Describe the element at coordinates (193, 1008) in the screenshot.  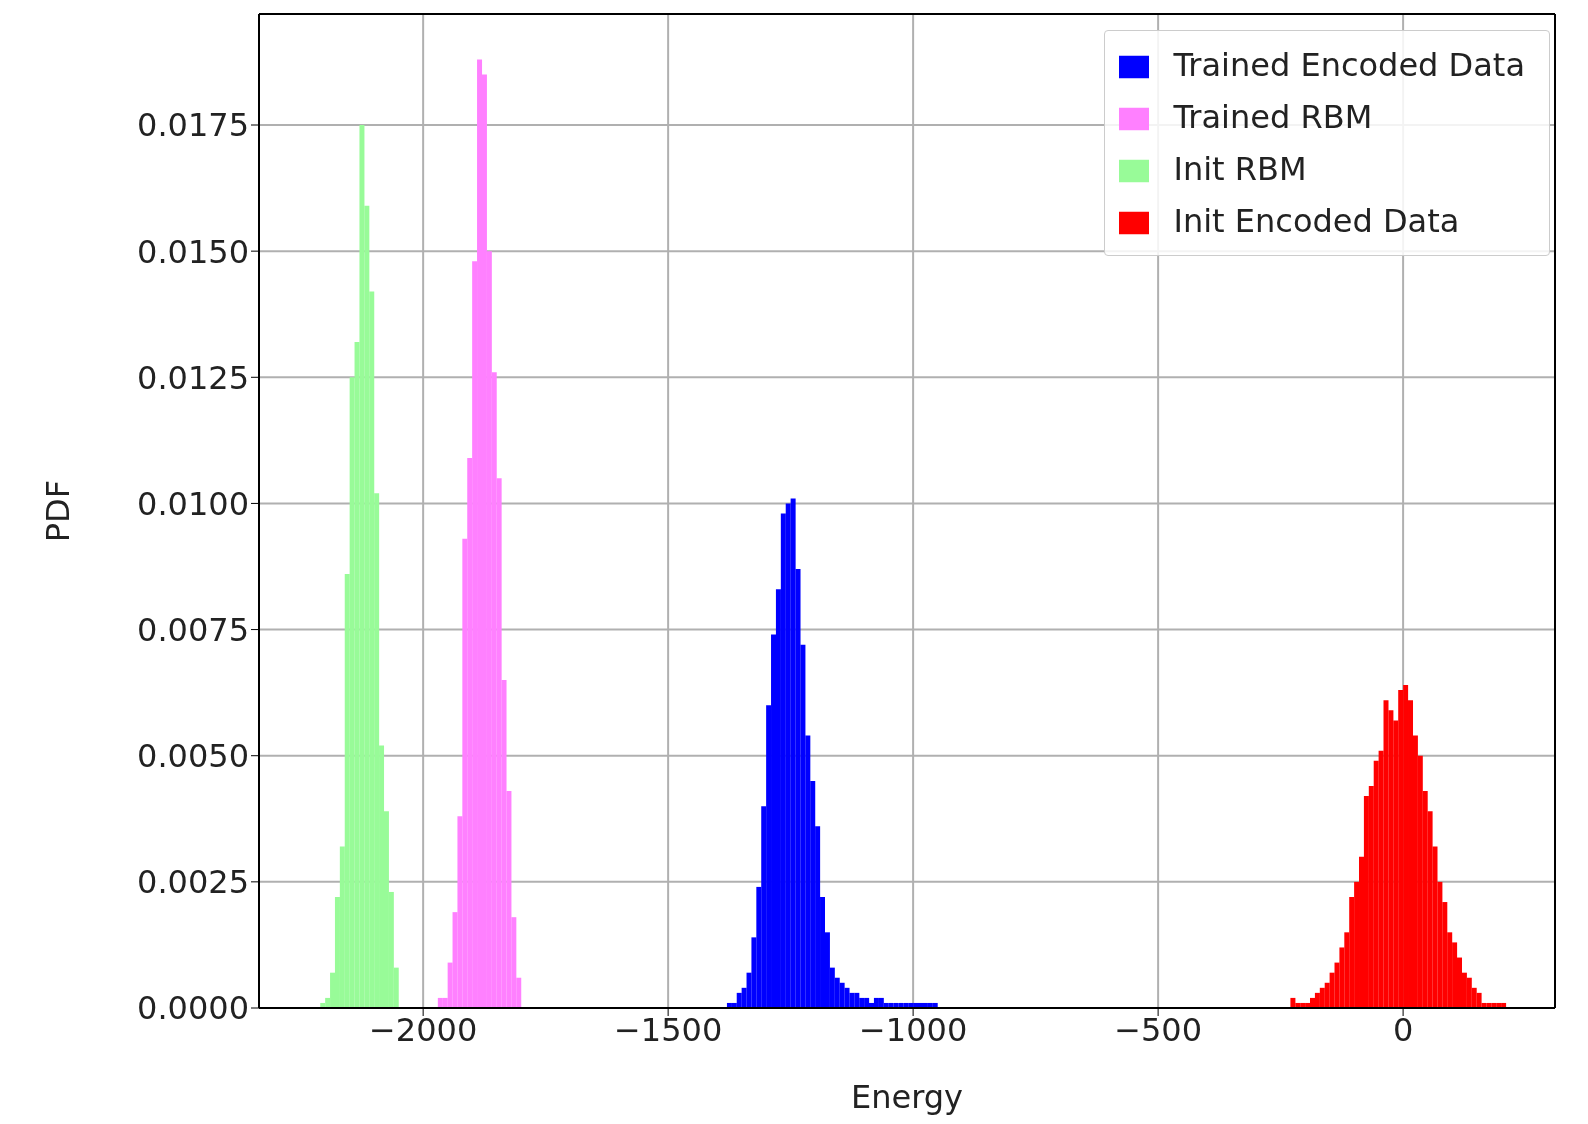
I see `y-tick-label: 0.0000` at that location.